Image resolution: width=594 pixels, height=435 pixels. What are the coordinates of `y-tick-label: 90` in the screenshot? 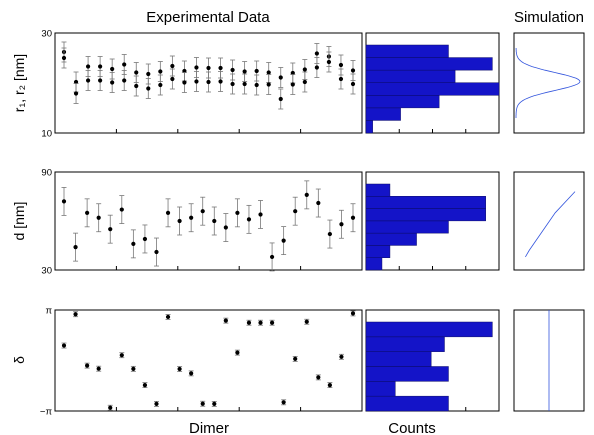 It's located at (46, 173).